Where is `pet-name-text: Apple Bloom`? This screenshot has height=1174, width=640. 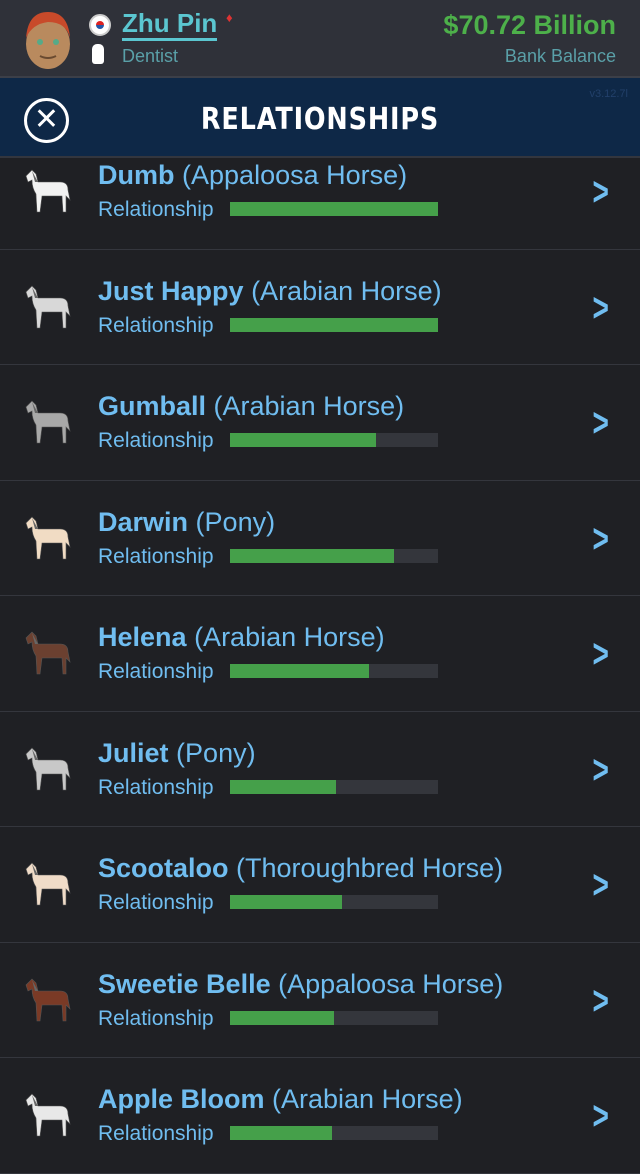
pet-name-text: Apple Bloom is located at coordinates (181, 1099).